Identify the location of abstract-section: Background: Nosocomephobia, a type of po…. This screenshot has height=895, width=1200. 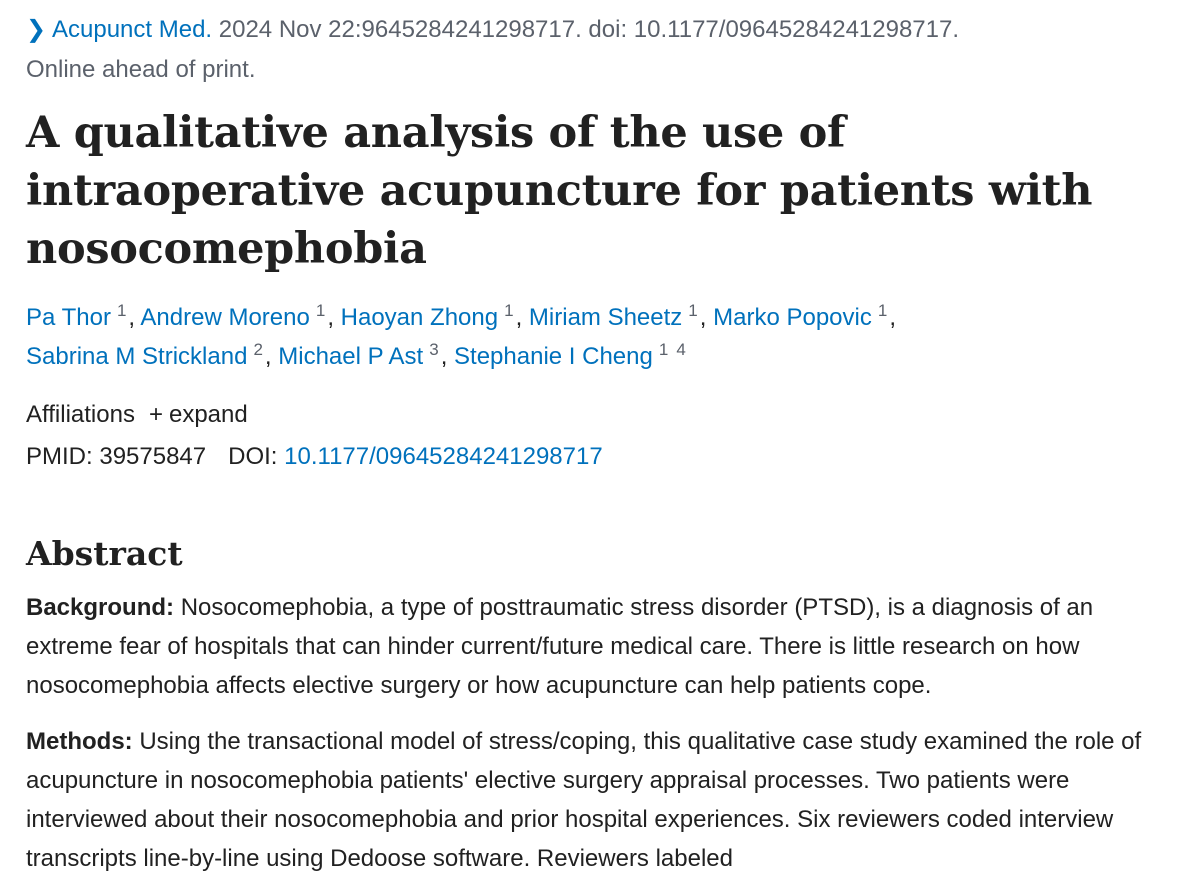
(601, 646).